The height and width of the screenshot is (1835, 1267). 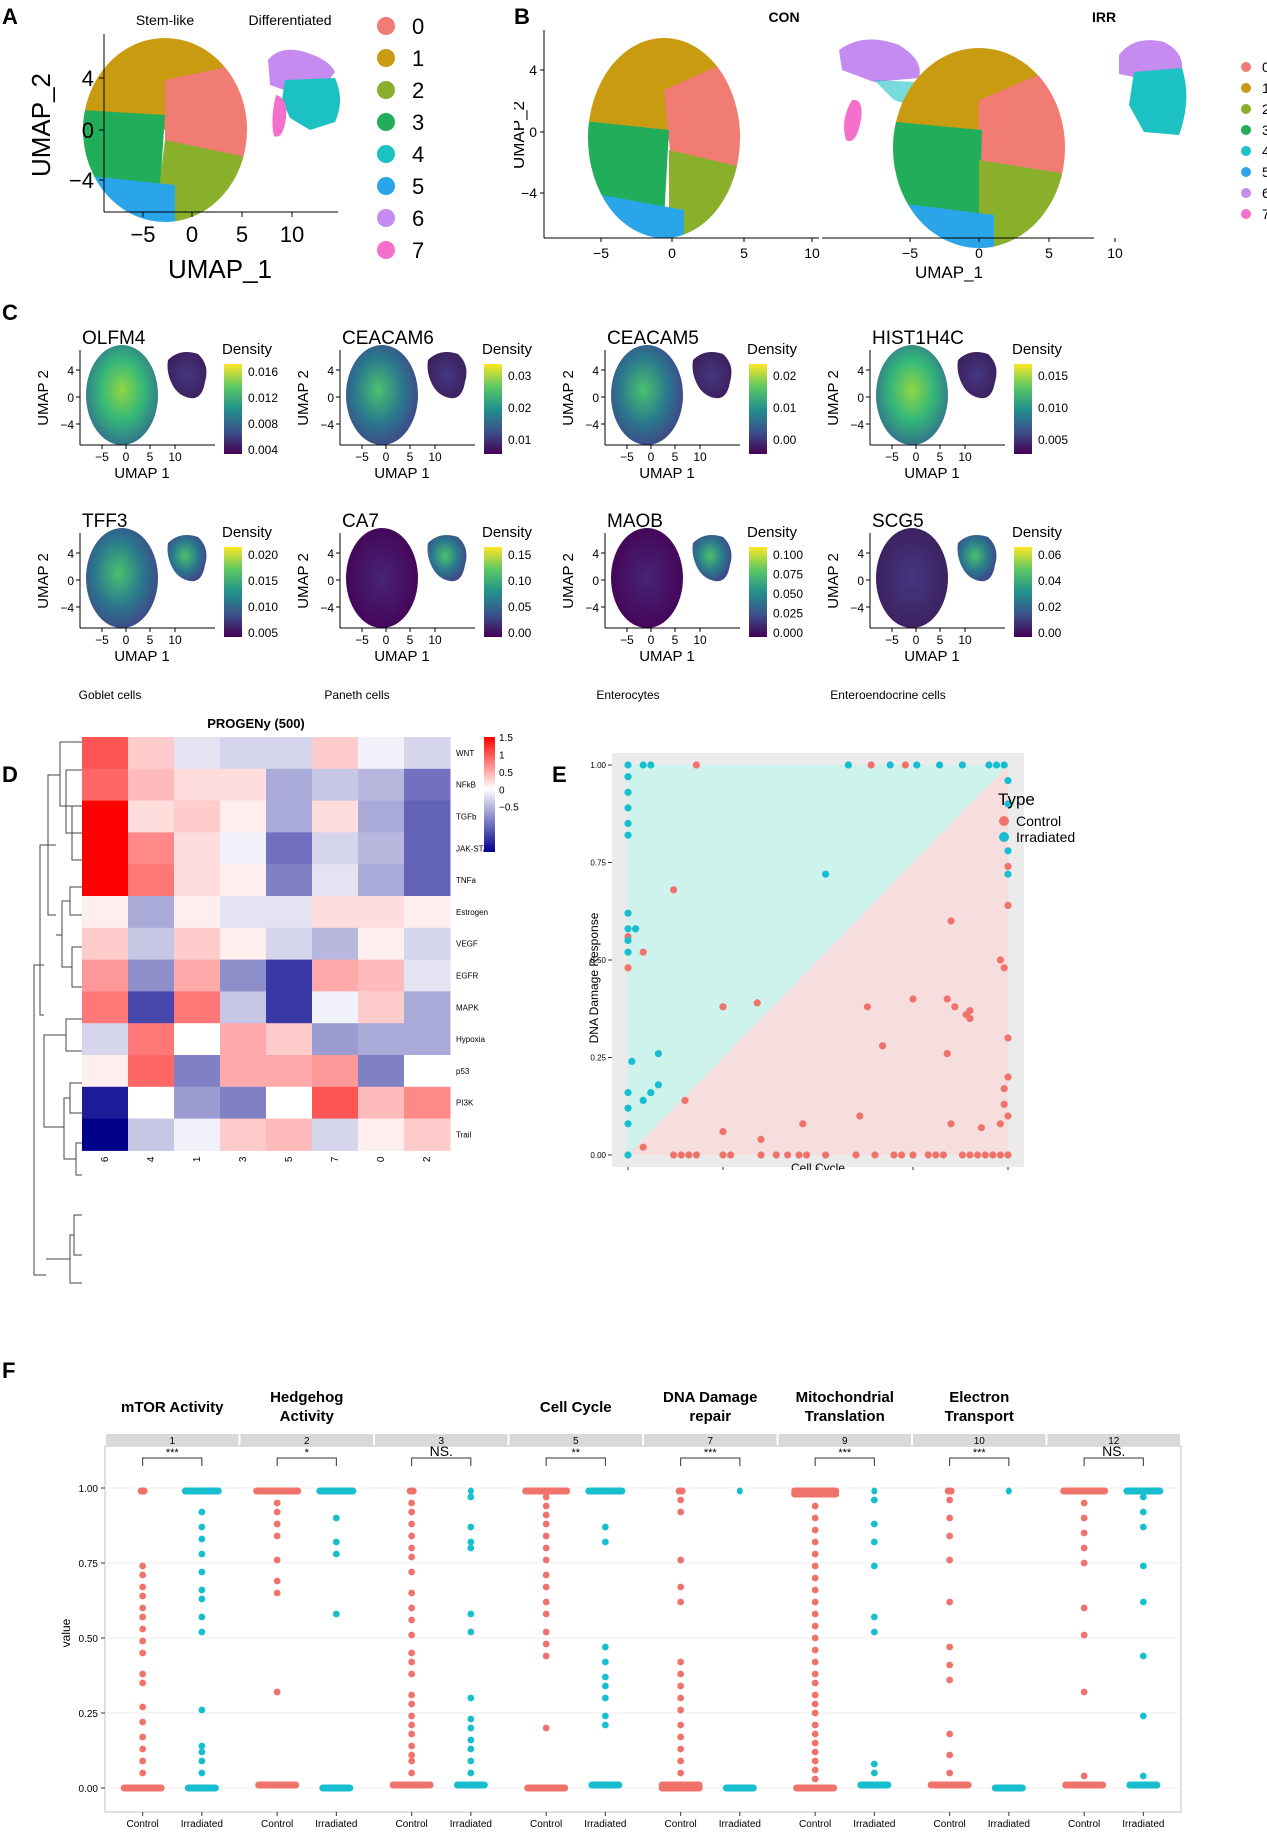 What do you see at coordinates (466, 880) in the screenshot?
I see `heatmap-row-label: TNFa` at bounding box center [466, 880].